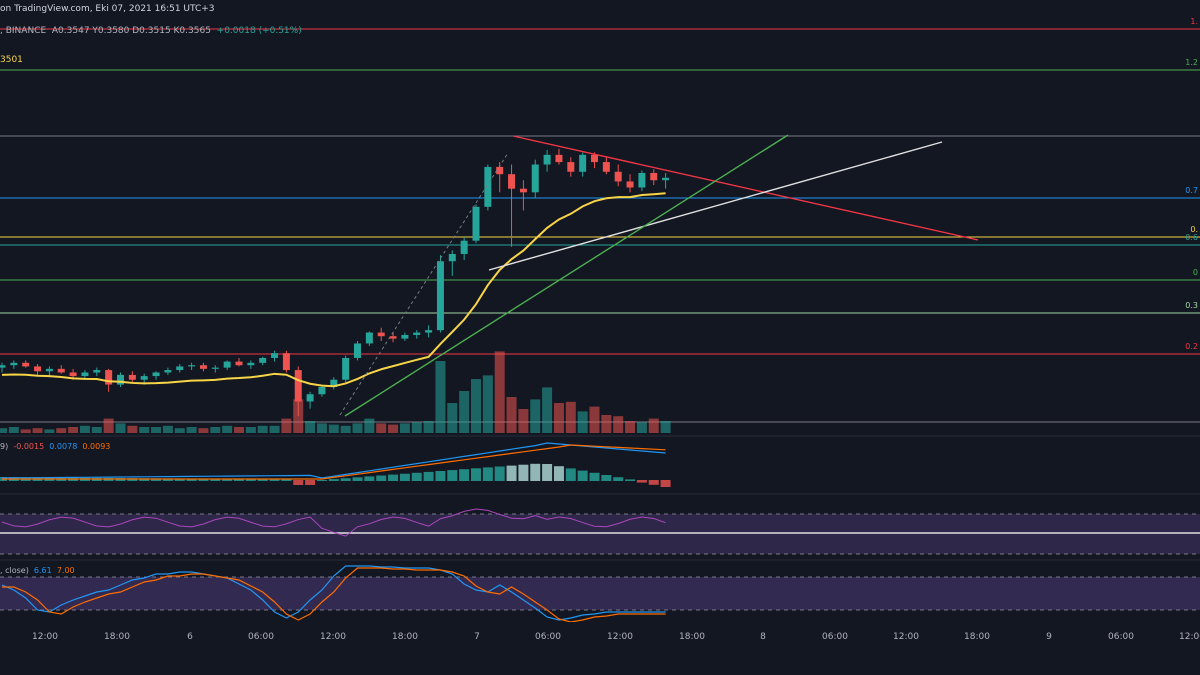 This screenshot has width=1200, height=675. Describe the element at coordinates (259, 31) in the screenshot. I see `change-value: +0.0018 (+0.51%)` at that location.